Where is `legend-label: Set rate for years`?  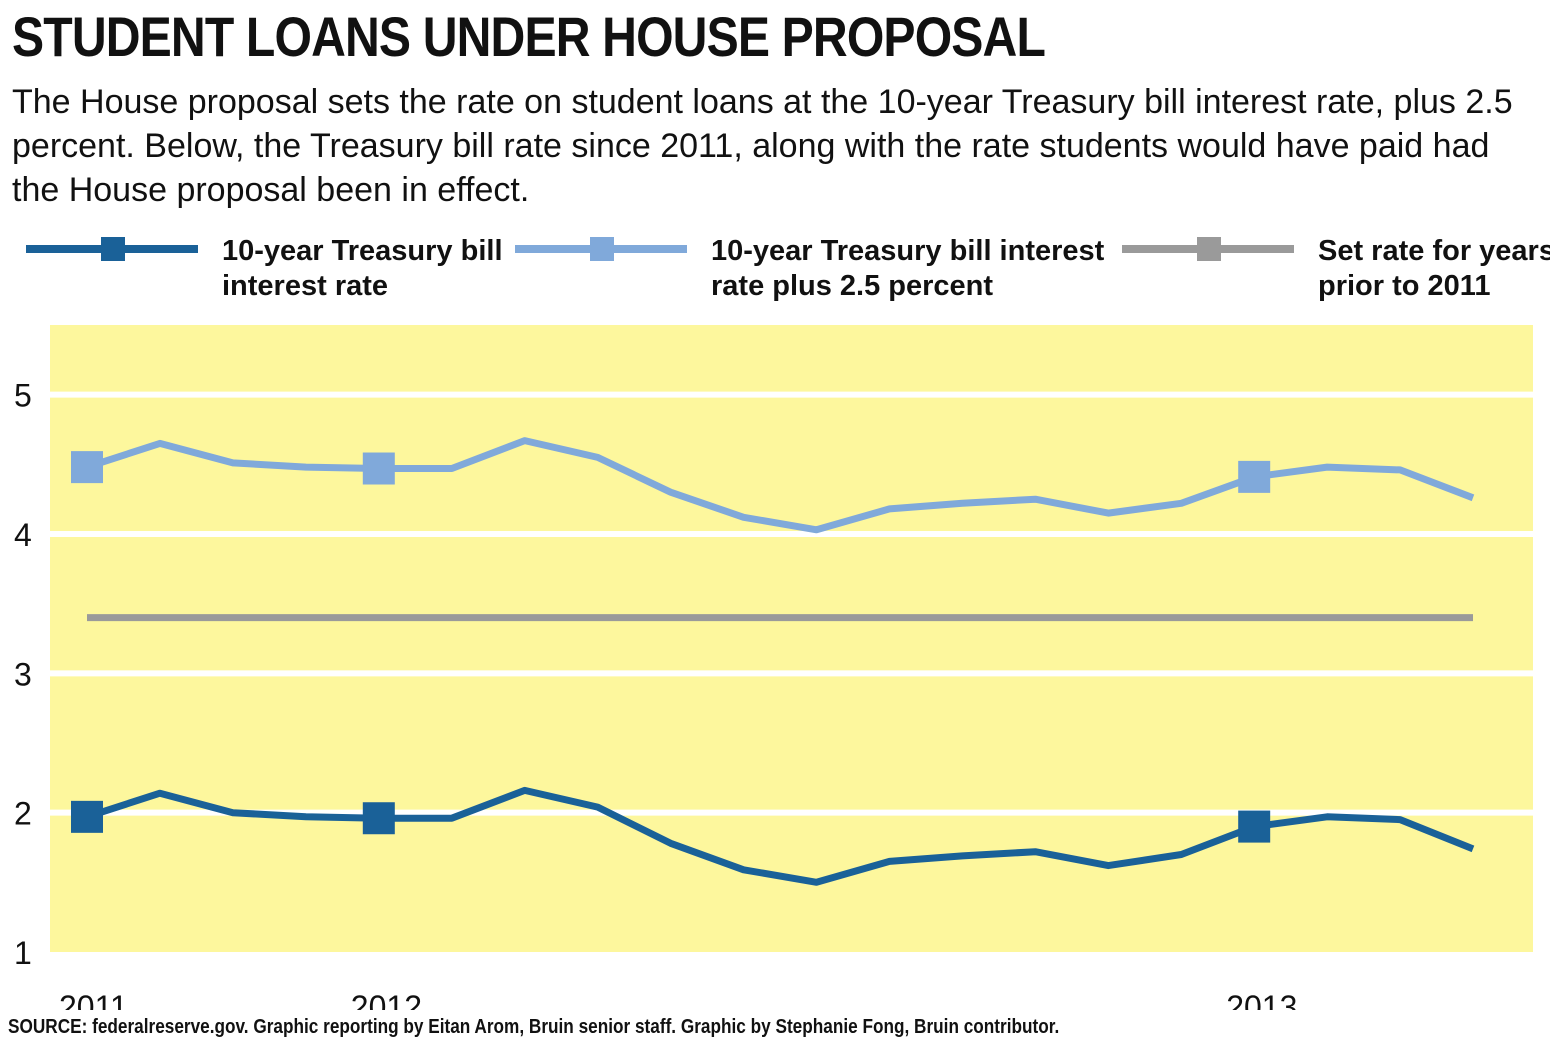 legend-label: Set rate for years is located at coordinates (1434, 251).